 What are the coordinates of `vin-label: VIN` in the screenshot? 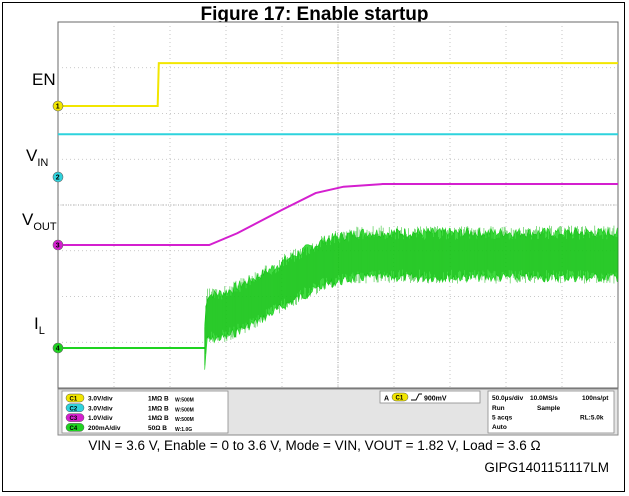 It's located at (37, 157).